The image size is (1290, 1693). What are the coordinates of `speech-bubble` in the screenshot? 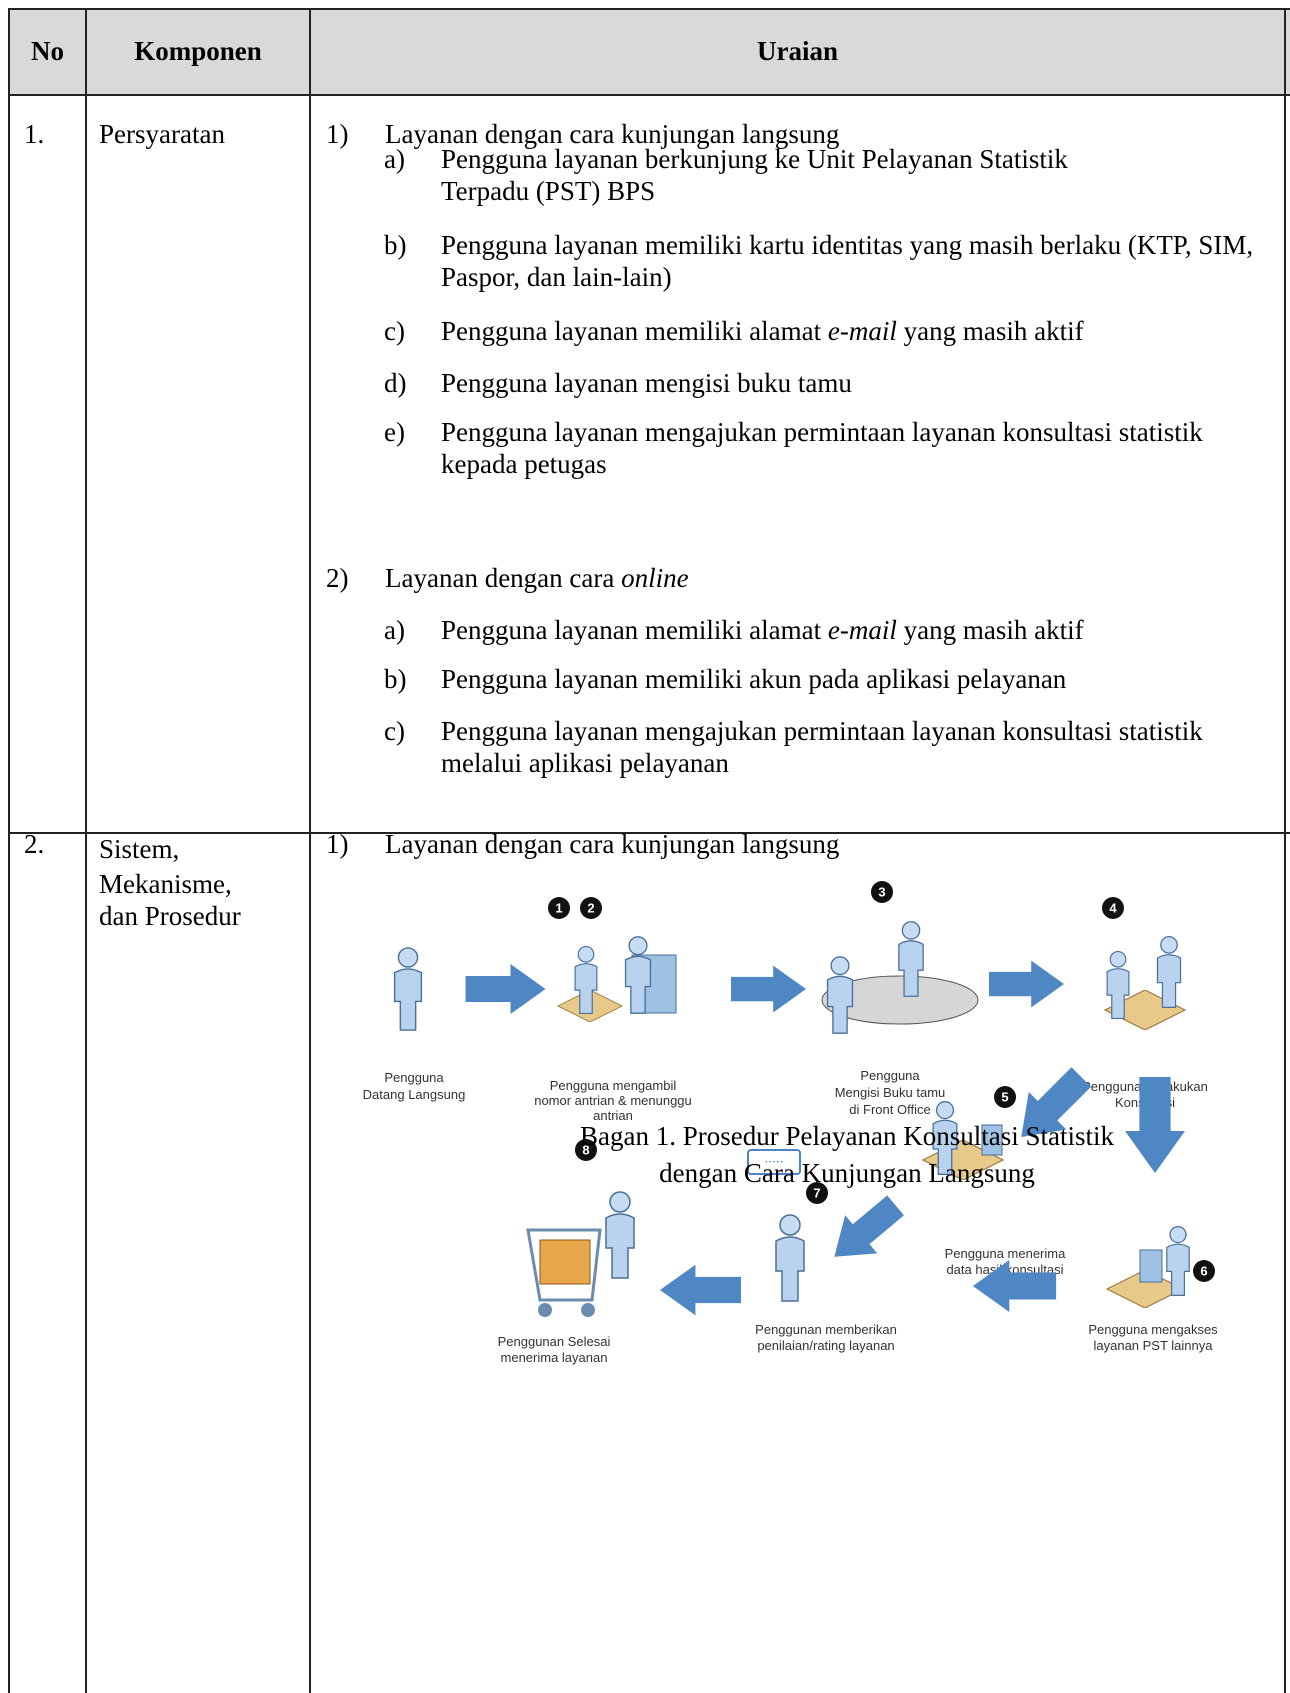 It's located at (774, 1162).